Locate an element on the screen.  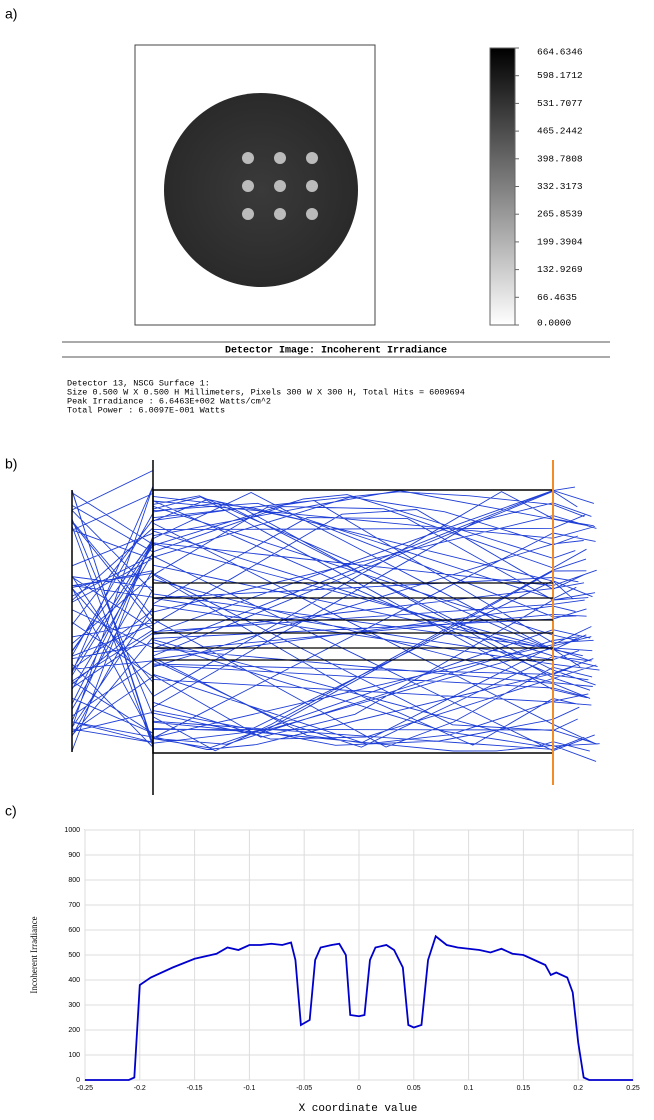
y-axis-label: Incoherent Irradiance is located at coordinates (34, 954).